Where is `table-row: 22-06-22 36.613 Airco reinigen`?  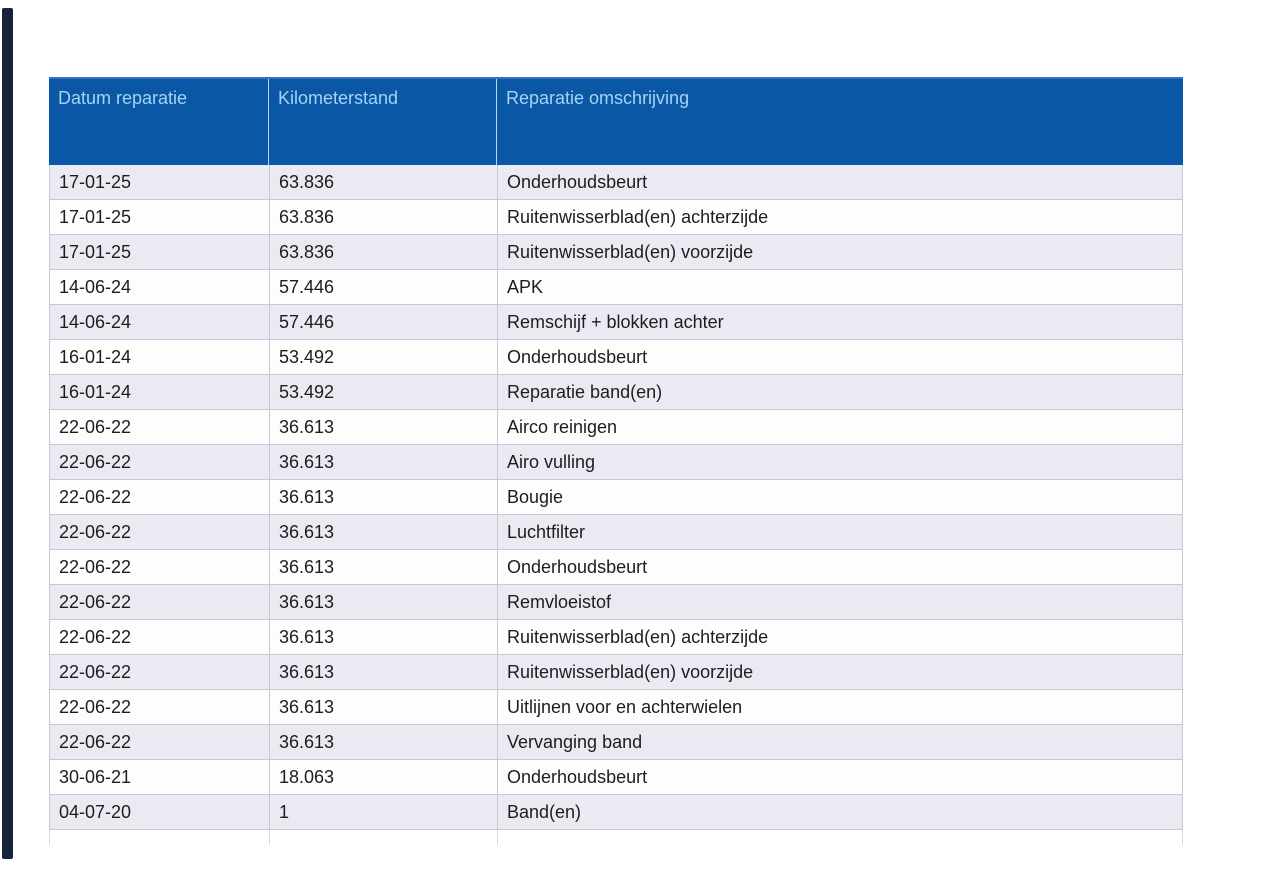 table-row: 22-06-22 36.613 Airco reinigen is located at coordinates (616, 427).